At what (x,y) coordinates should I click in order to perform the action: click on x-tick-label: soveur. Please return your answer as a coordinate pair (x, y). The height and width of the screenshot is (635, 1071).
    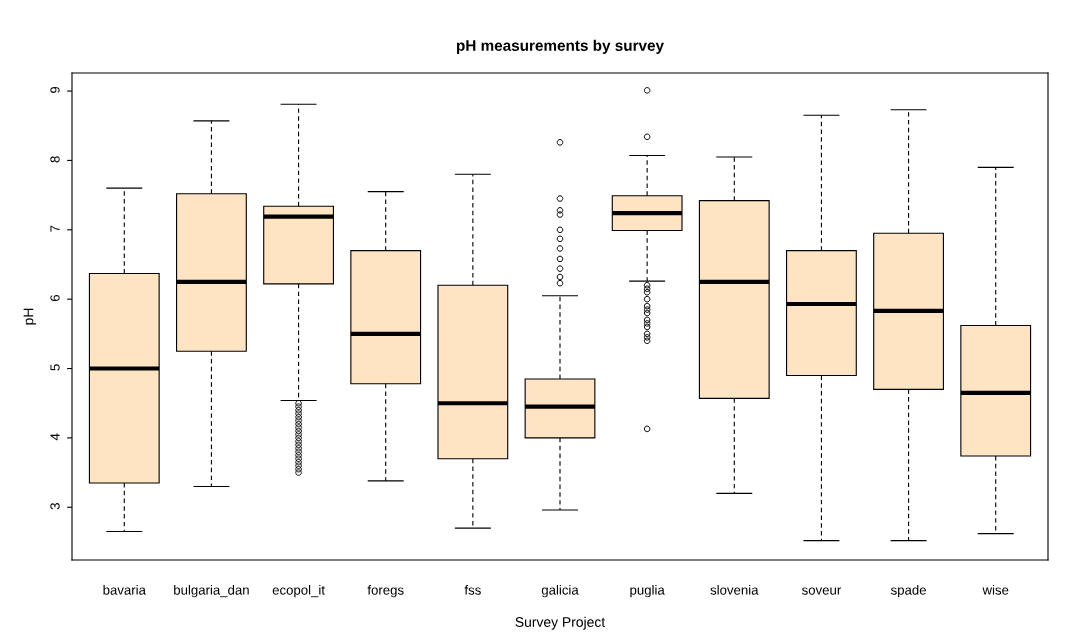
    Looking at the image, I should click on (822, 591).